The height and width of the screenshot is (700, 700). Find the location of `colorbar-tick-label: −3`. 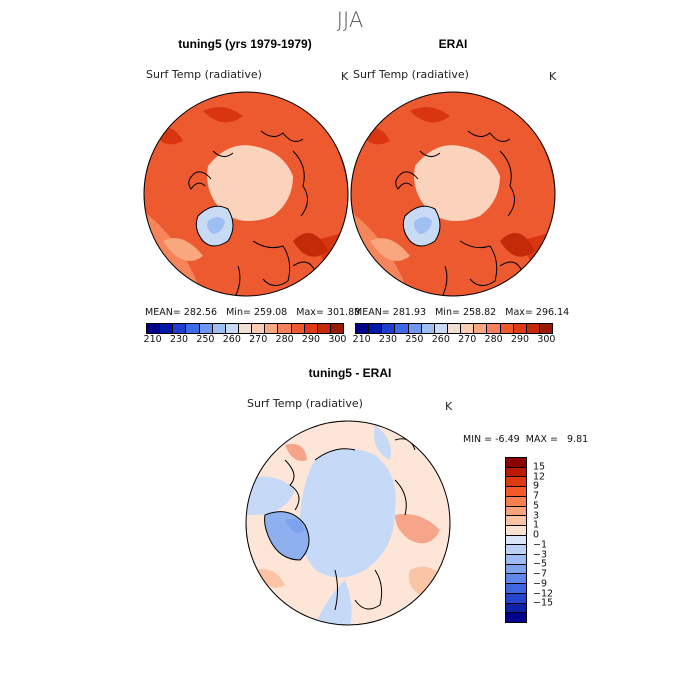

colorbar-tick-label: −3 is located at coordinates (540, 555).